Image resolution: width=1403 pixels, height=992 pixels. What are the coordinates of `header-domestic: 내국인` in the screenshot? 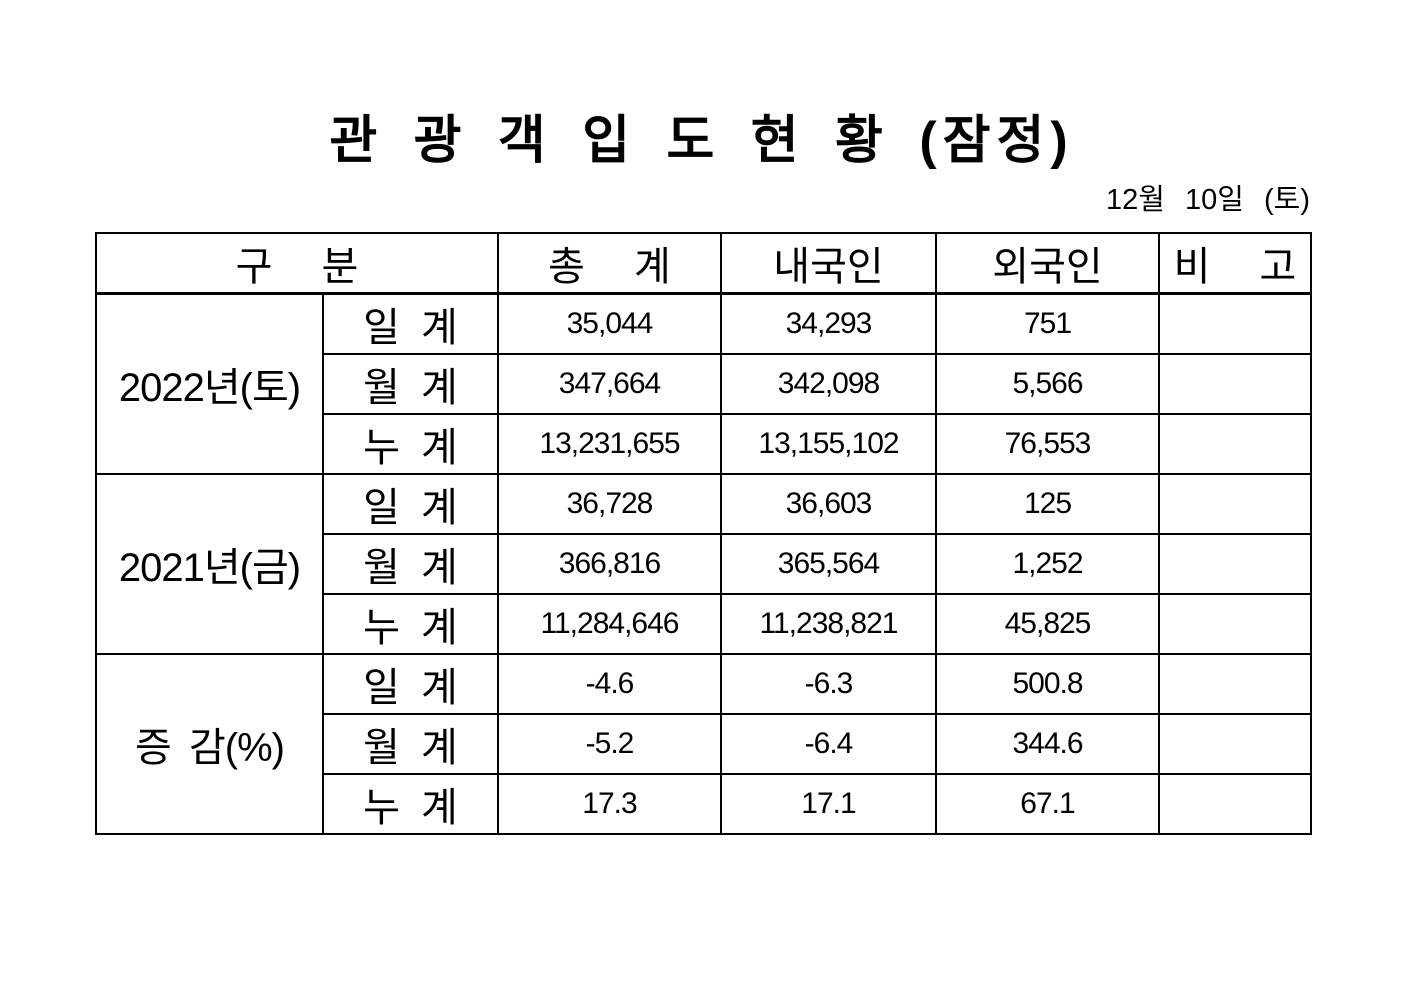 It's located at (828, 263).